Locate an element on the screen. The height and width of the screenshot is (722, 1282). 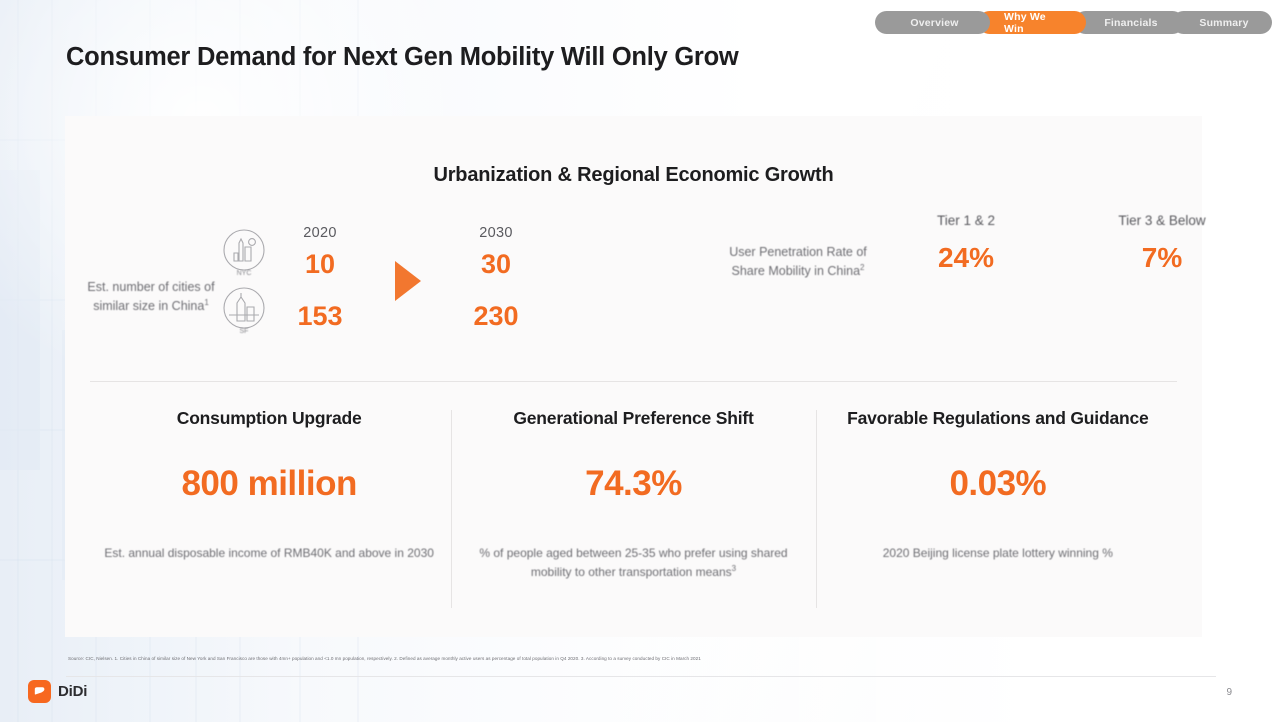
arrow-right-icon is located at coordinates (408, 280).